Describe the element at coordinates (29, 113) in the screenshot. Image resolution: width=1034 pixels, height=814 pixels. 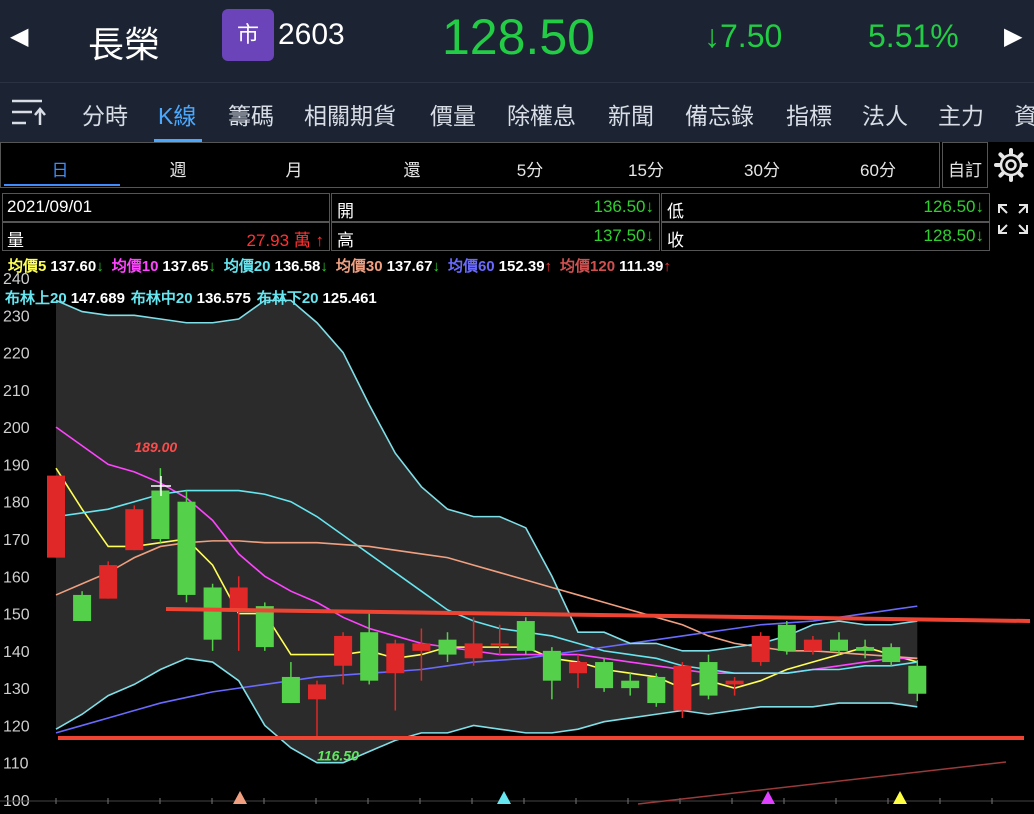
I see `menu-sort-icon` at that location.